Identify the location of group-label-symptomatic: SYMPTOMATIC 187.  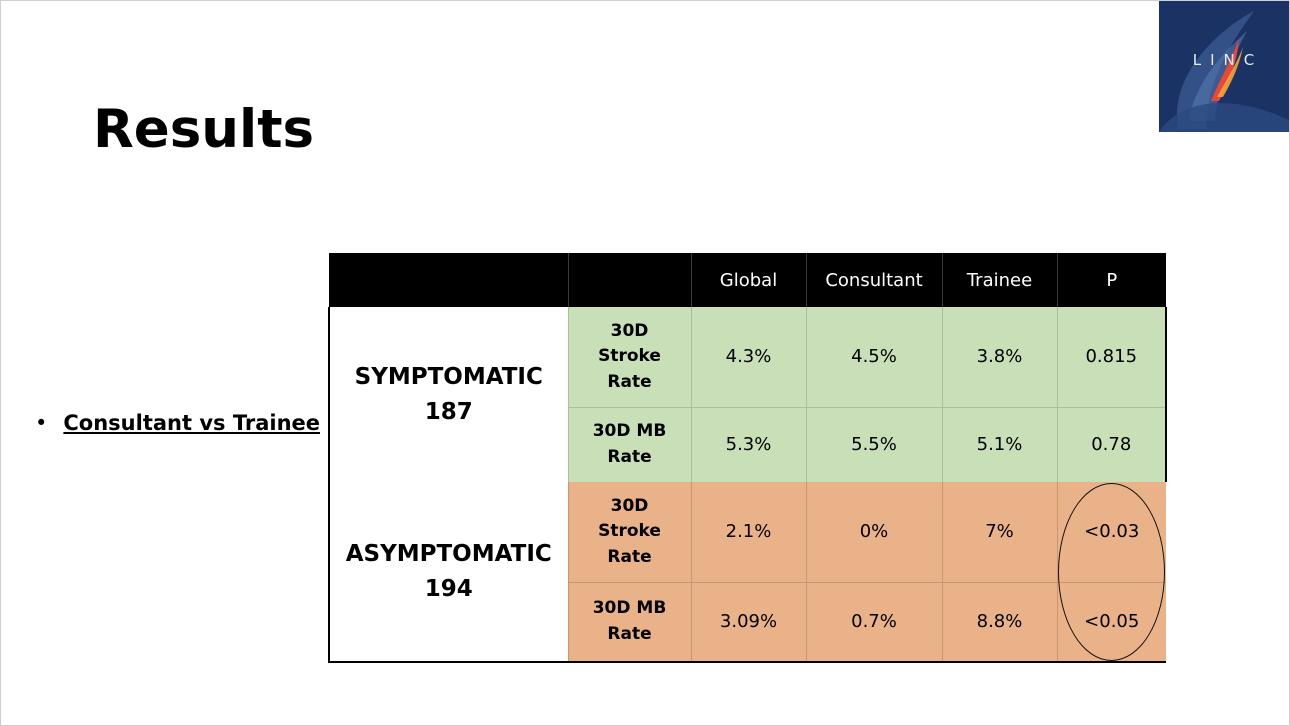
(448, 394).